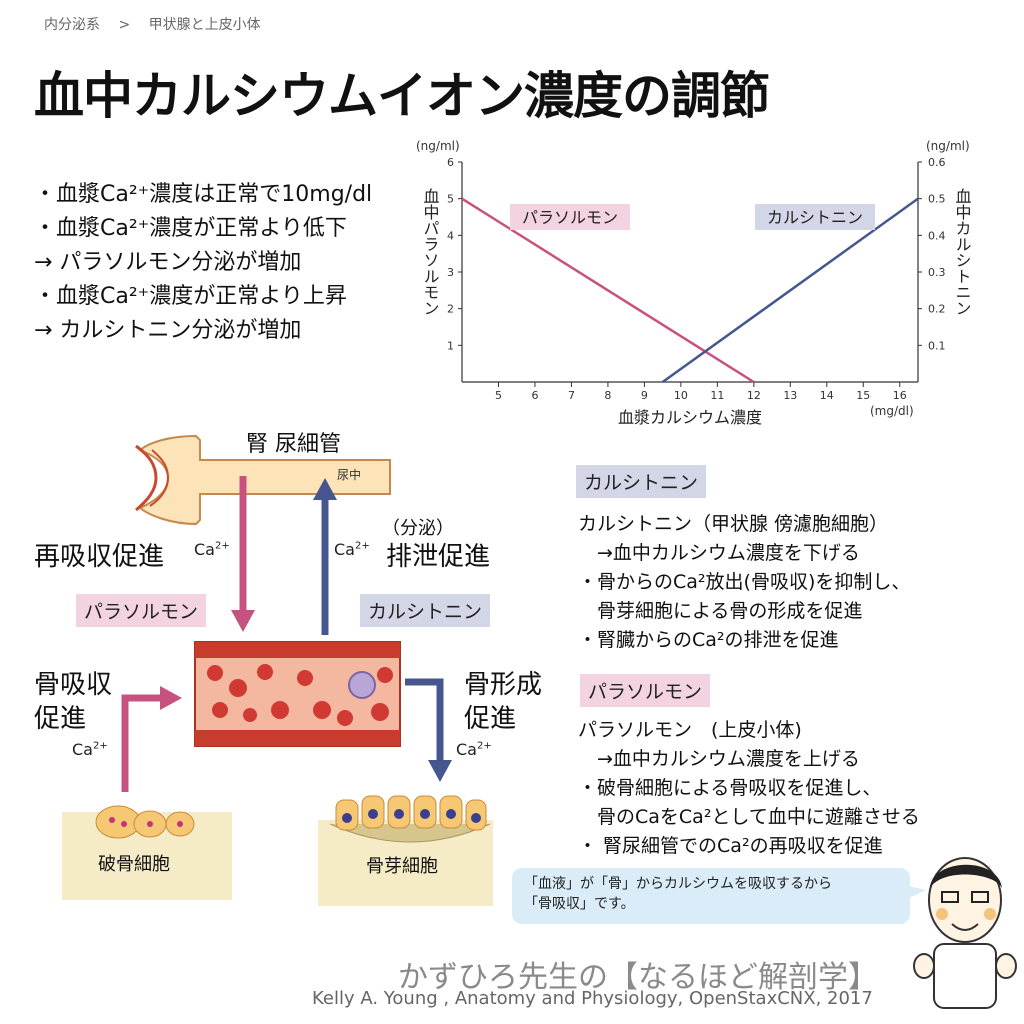 The width and height of the screenshot is (1024, 1024). Describe the element at coordinates (719, 553) in the screenshot. I see `ct-line2: →血中カルシウム濃度を下げる` at that location.